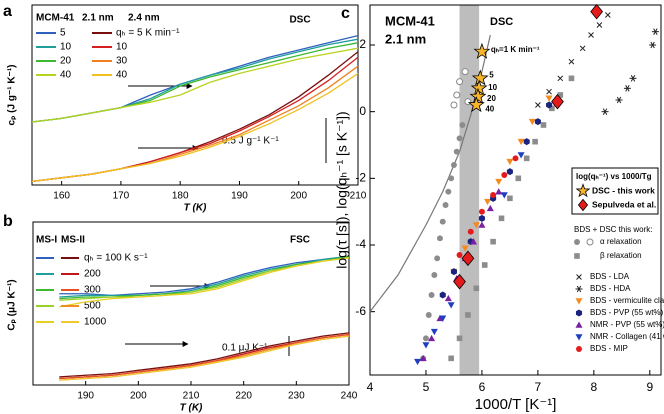 The width and height of the screenshot is (664, 414). What do you see at coordinates (624, 204) in the screenshot?
I see `legend-label: Sepulveda et al.` at bounding box center [624, 204].